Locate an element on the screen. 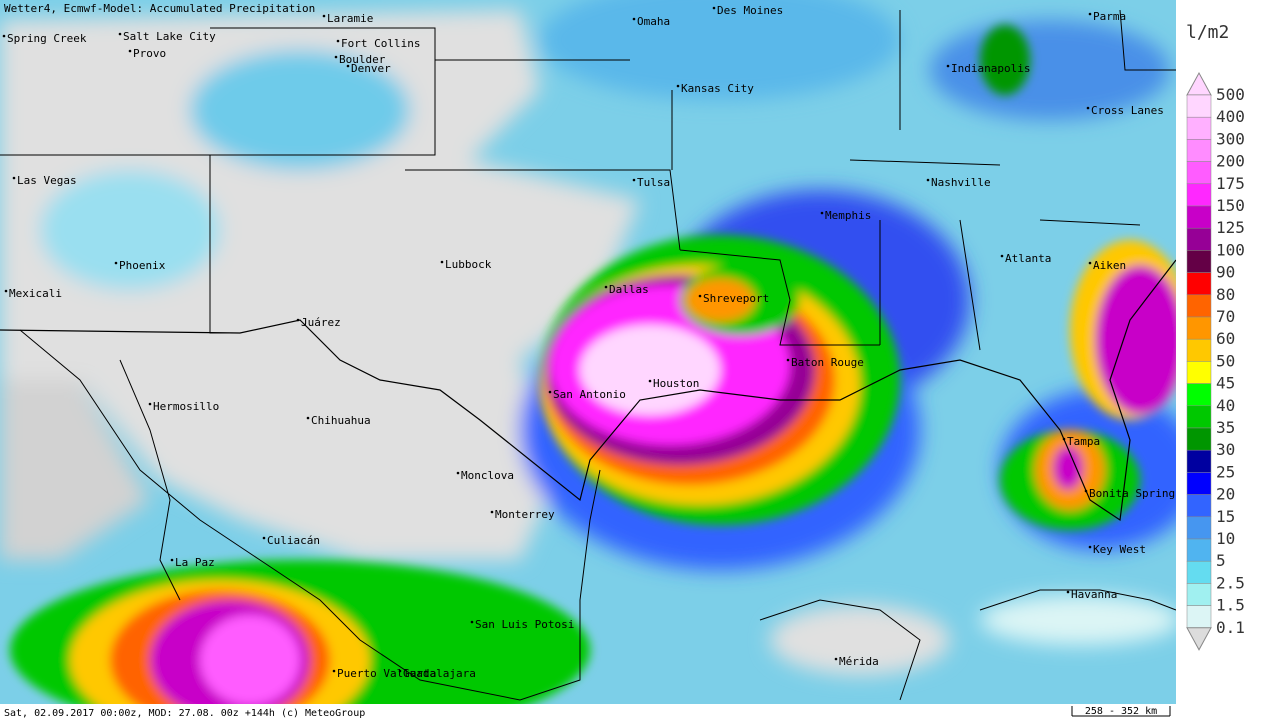 The width and height of the screenshot is (1280, 724). legend-label: 40 is located at coordinates (1225, 405).